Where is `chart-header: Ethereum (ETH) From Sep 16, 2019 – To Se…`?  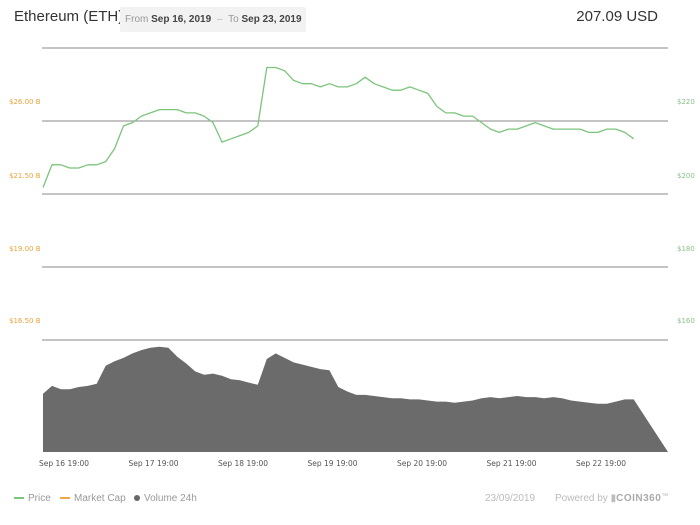 chart-header: Ethereum (ETH) From Sep 16, 2019 – To Se… is located at coordinates (350, 20).